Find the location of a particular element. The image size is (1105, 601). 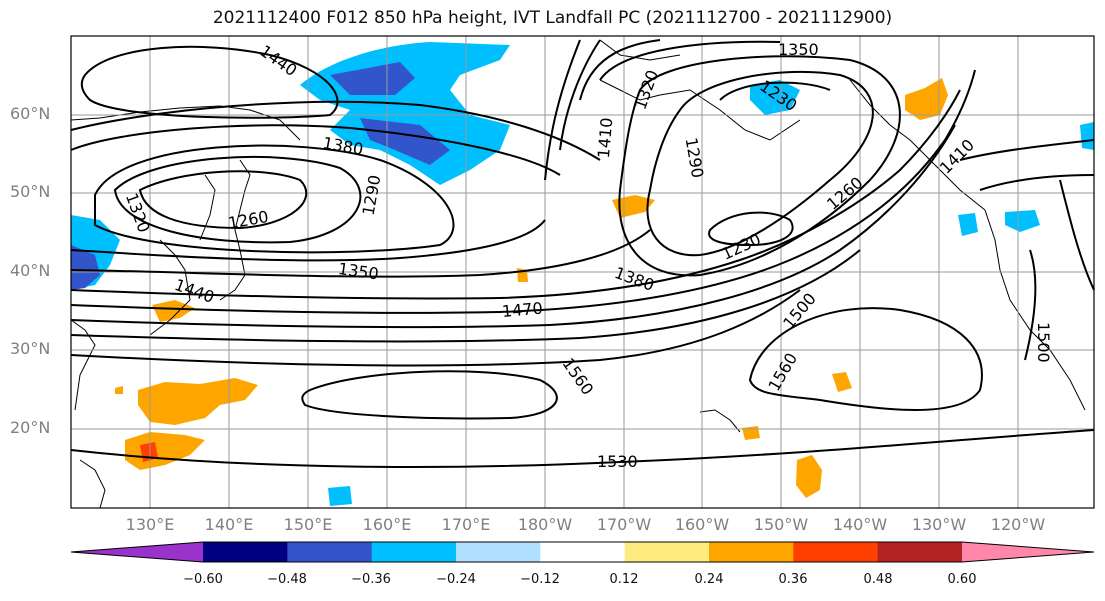

lon-label: 150°W is located at coordinates (781, 524).